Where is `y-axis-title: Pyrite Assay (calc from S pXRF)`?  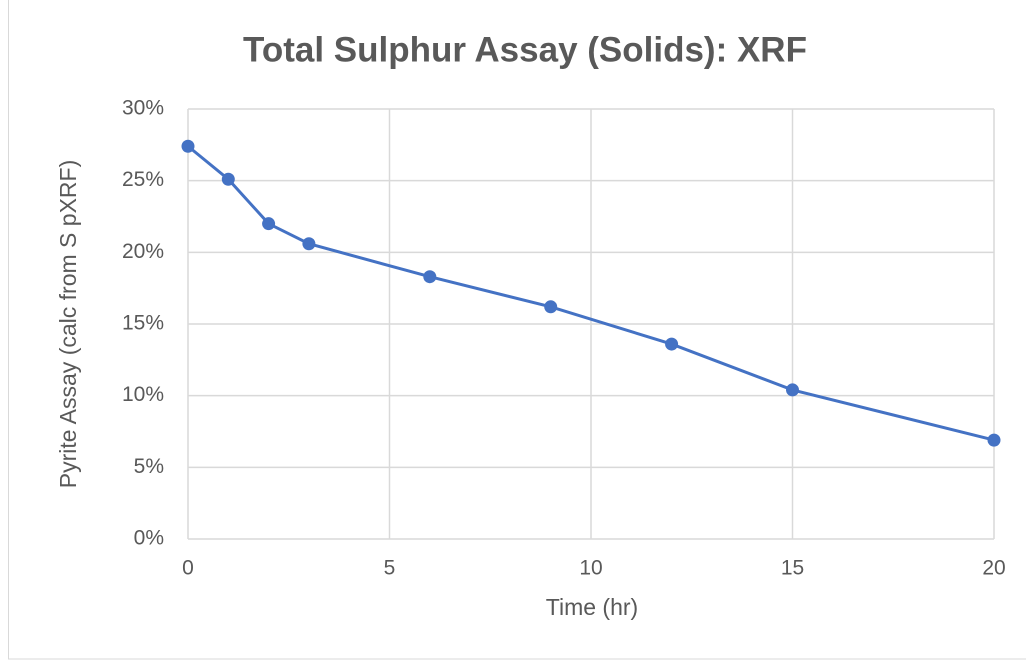 y-axis-title: Pyrite Assay (calc from S pXRF) is located at coordinates (68, 324).